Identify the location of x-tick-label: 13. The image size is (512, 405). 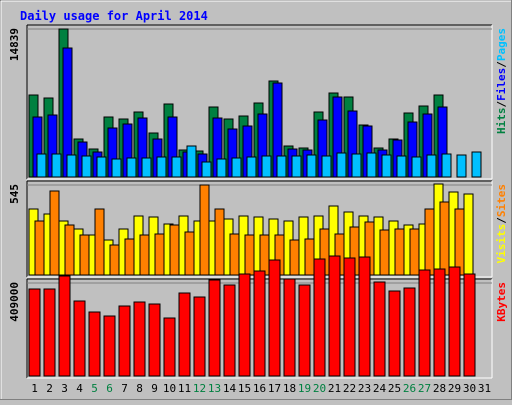
(214, 388).